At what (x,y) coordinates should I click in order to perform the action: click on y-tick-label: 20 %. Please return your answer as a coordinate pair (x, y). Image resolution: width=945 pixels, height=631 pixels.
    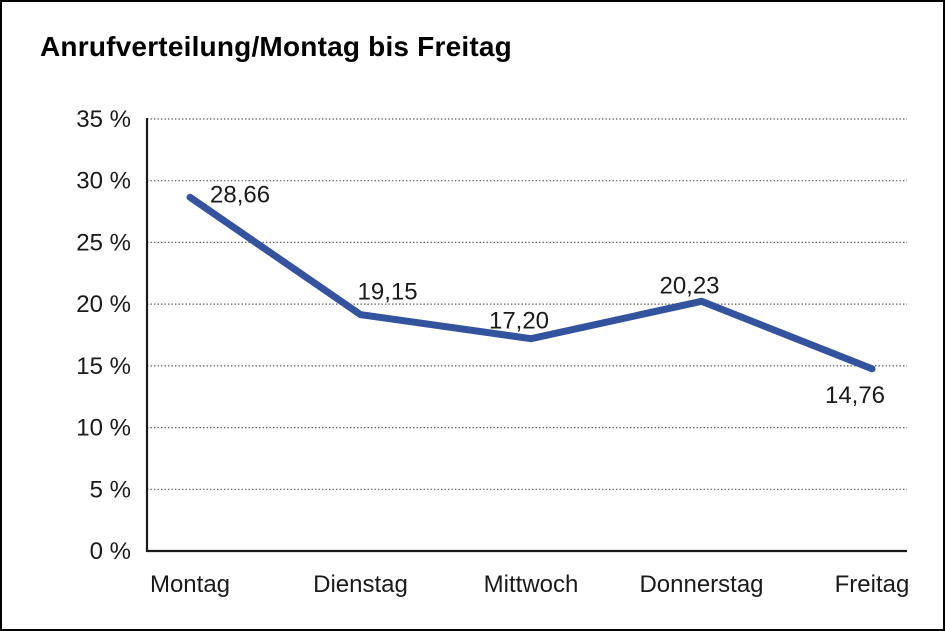
    Looking at the image, I should click on (103, 304).